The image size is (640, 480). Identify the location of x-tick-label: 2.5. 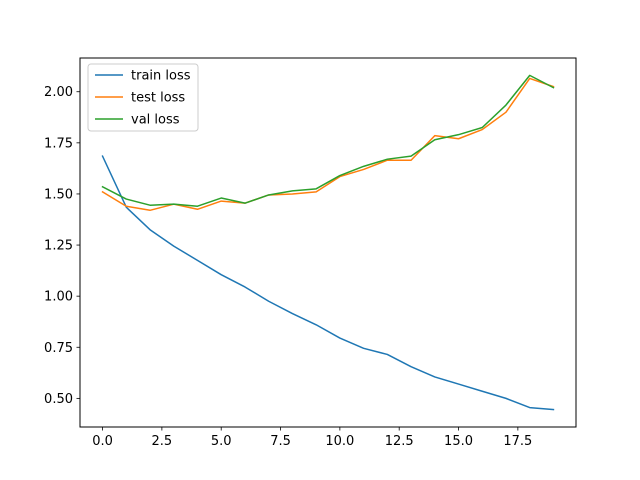
(162, 441).